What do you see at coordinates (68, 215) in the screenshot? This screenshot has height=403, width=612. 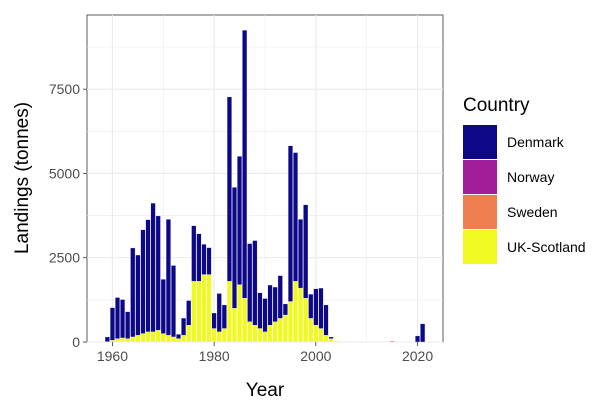 I see `y-axis-ticks: 0 2500 5000 7500` at bounding box center [68, 215].